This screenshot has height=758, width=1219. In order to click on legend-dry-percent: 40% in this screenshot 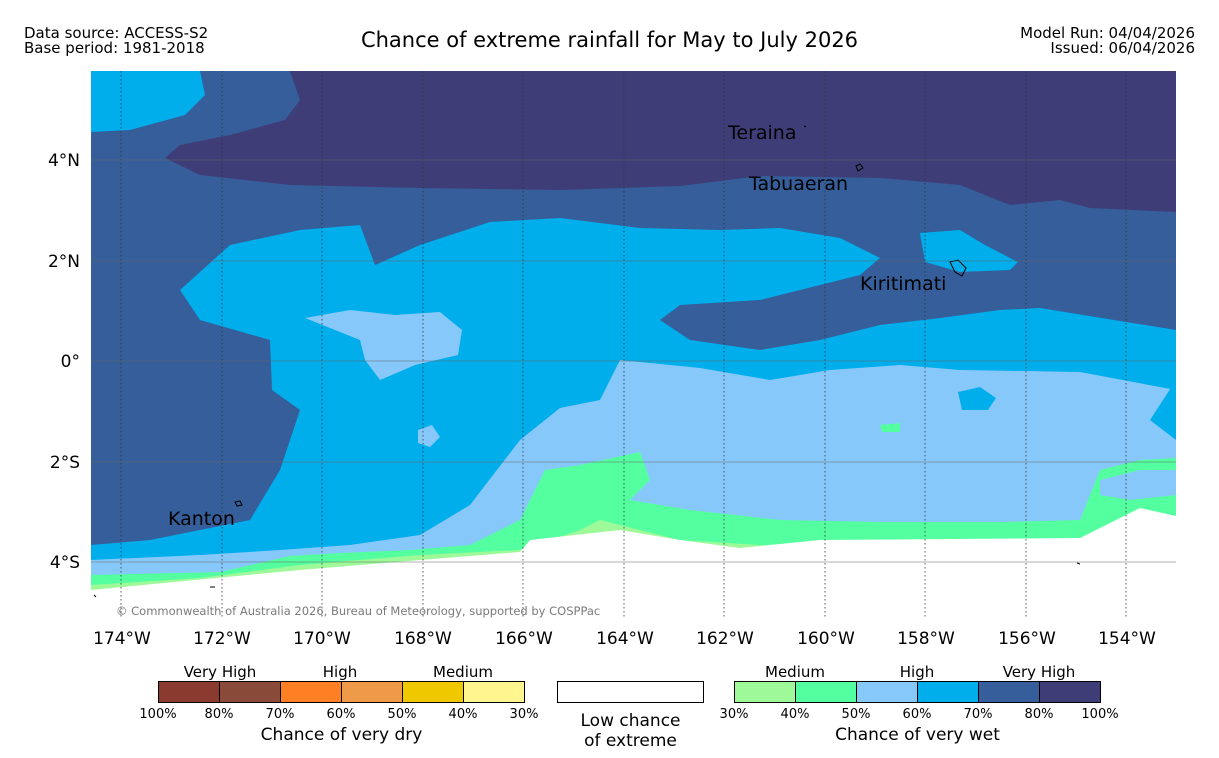, I will do `click(463, 714)`.